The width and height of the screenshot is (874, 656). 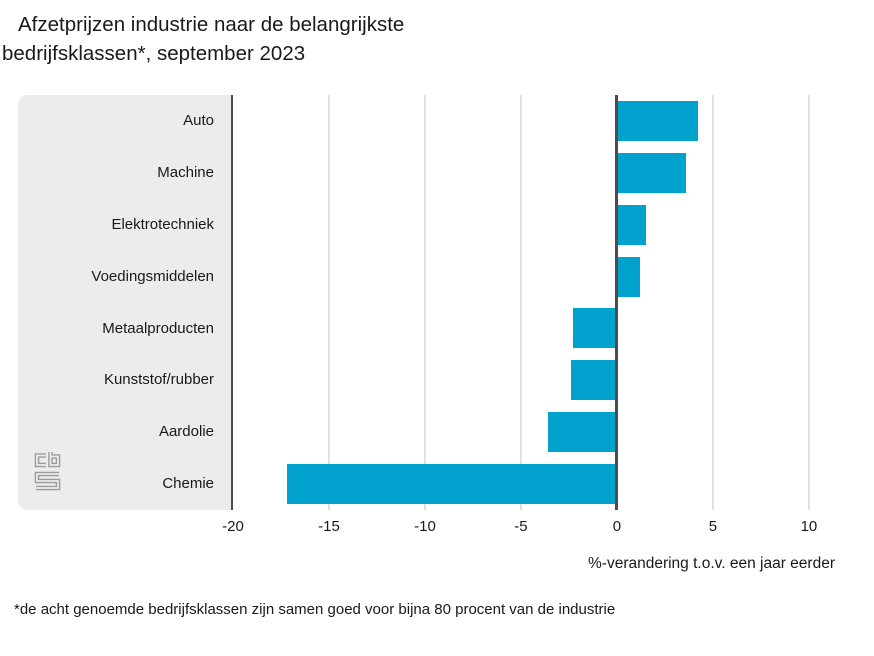 What do you see at coordinates (521, 526) in the screenshot?
I see `x-tick-label: -5` at bounding box center [521, 526].